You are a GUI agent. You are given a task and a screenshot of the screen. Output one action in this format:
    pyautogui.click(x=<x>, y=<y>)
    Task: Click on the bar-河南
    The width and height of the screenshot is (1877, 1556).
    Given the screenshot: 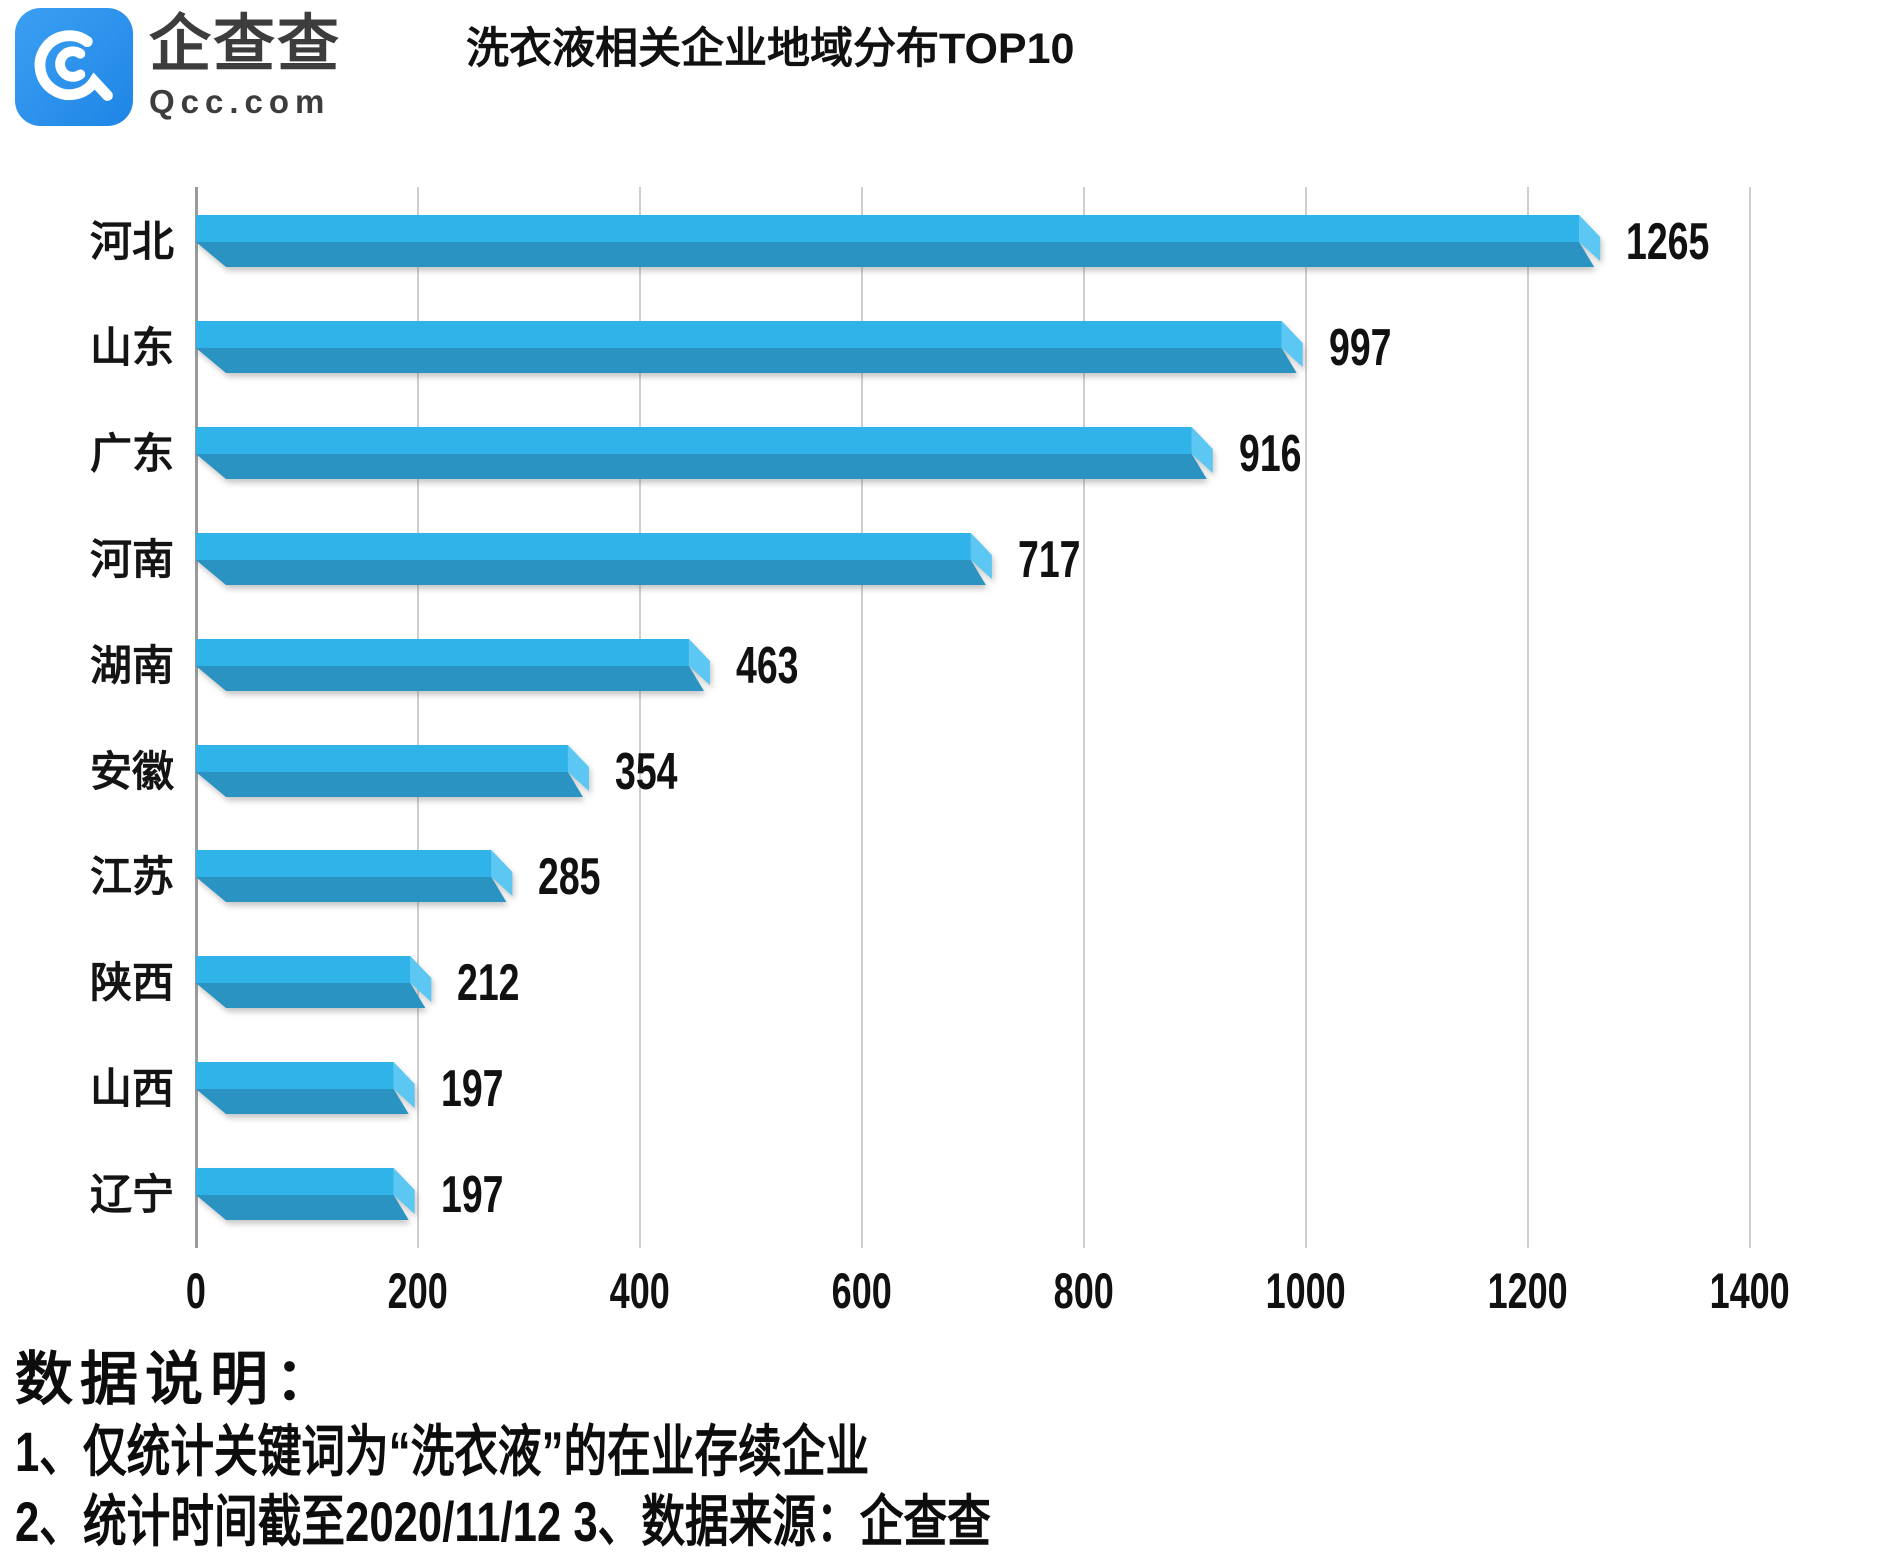 What is the action you would take?
    pyautogui.click(x=594, y=559)
    